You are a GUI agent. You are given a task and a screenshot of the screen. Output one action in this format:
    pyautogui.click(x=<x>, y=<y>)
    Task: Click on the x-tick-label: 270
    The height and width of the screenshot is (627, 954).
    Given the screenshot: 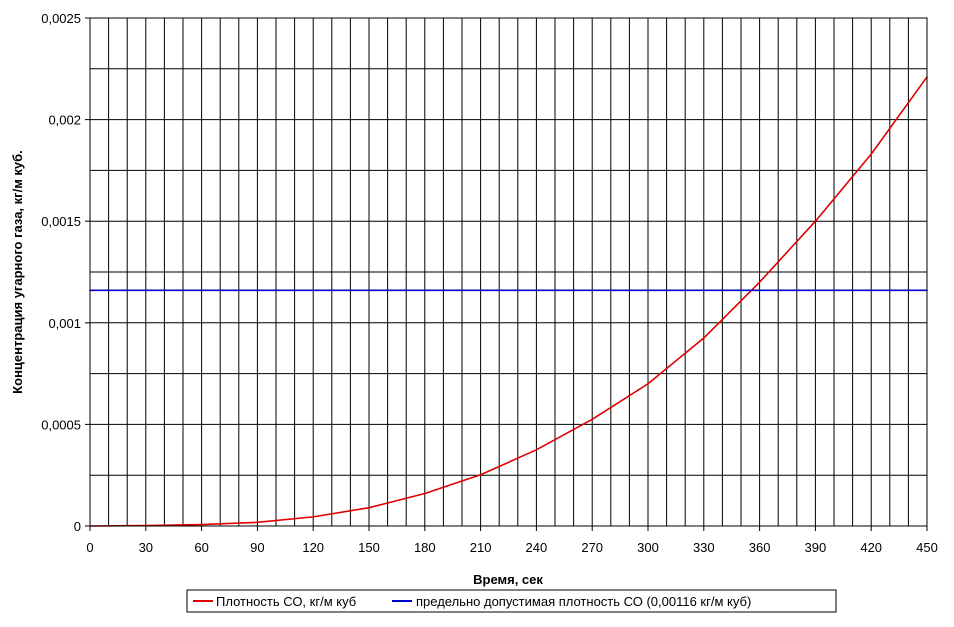 What is the action you would take?
    pyautogui.click(x=592, y=547)
    